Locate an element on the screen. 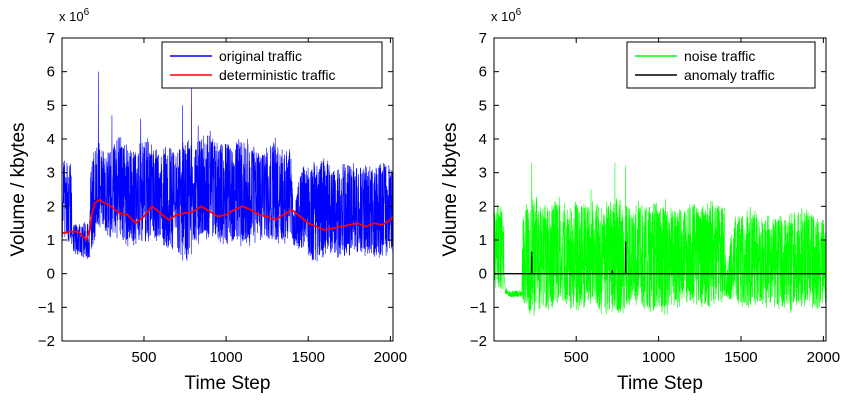  legend-label-1: original traffic is located at coordinates (260, 56).